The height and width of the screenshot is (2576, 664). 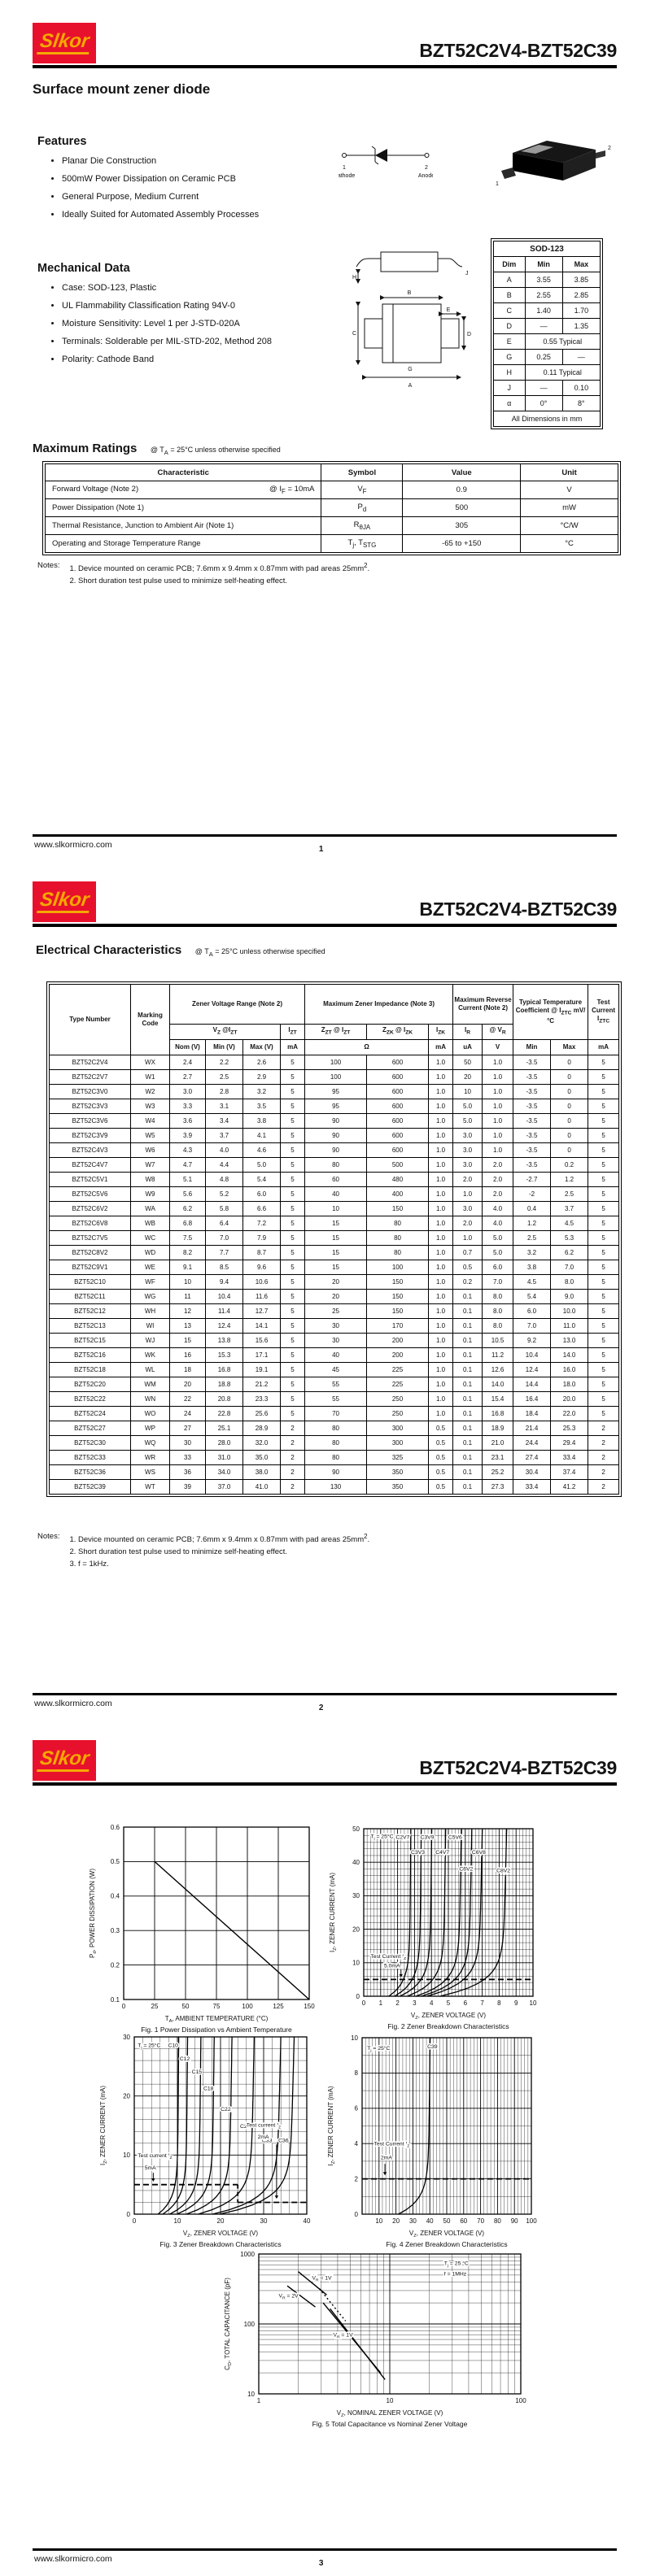 I want to click on electrical-cell: 8.0, so click(x=498, y=1297).